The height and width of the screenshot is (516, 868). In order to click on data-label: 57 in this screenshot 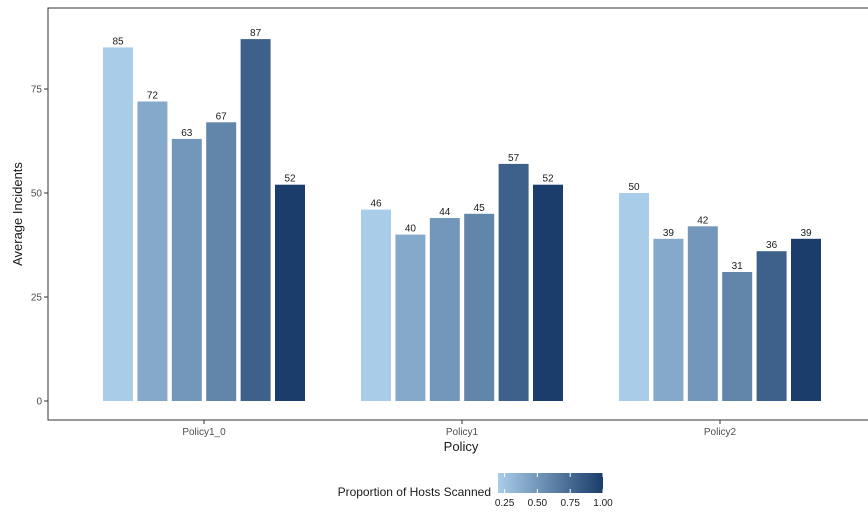, I will do `click(514, 158)`.